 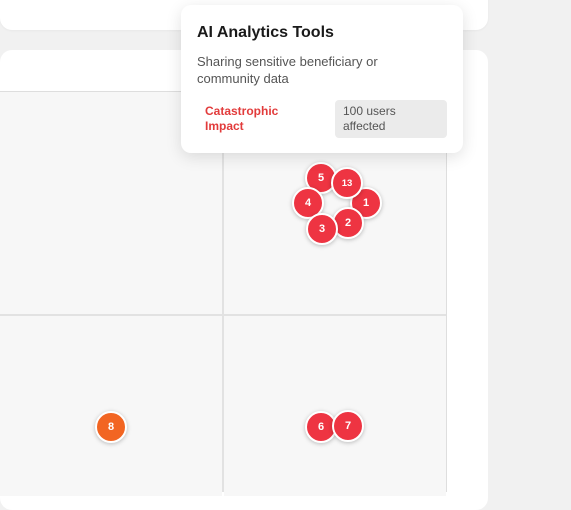 What do you see at coordinates (322, 229) in the screenshot?
I see `risk-marker-3: 3` at bounding box center [322, 229].